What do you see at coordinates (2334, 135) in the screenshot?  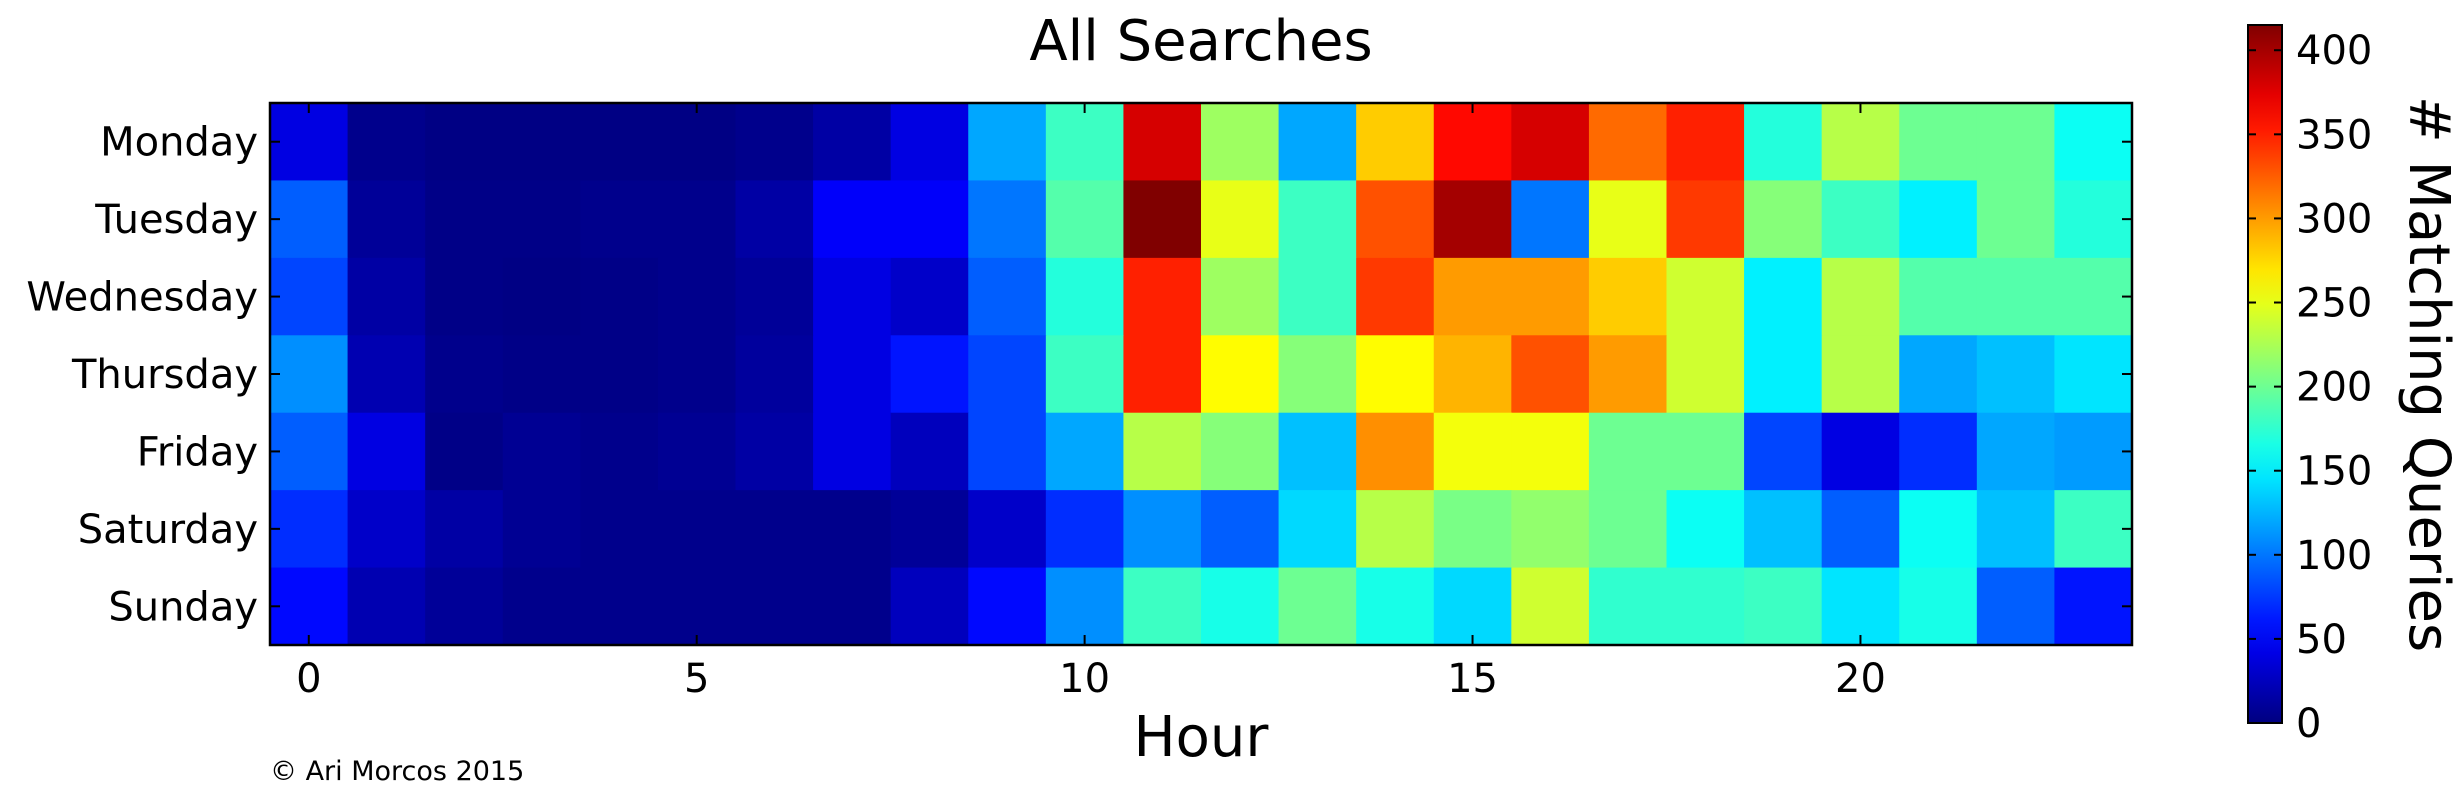 I see `colorbar-tick-label: 350` at bounding box center [2334, 135].